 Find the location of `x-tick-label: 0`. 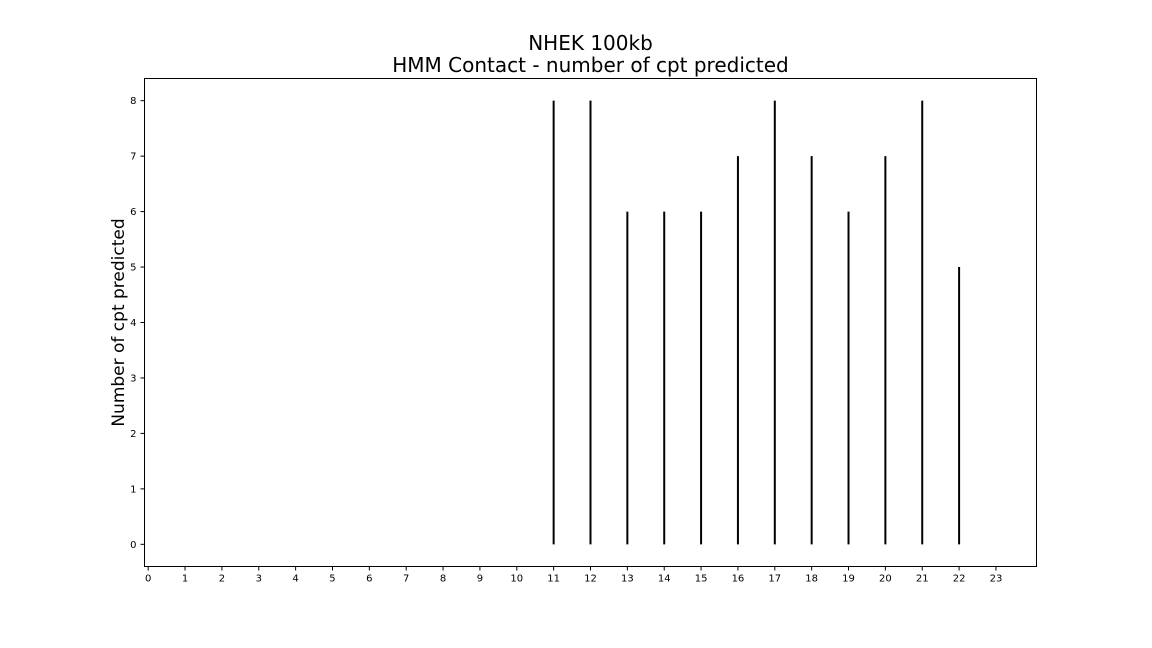

x-tick-label: 0 is located at coordinates (148, 579).